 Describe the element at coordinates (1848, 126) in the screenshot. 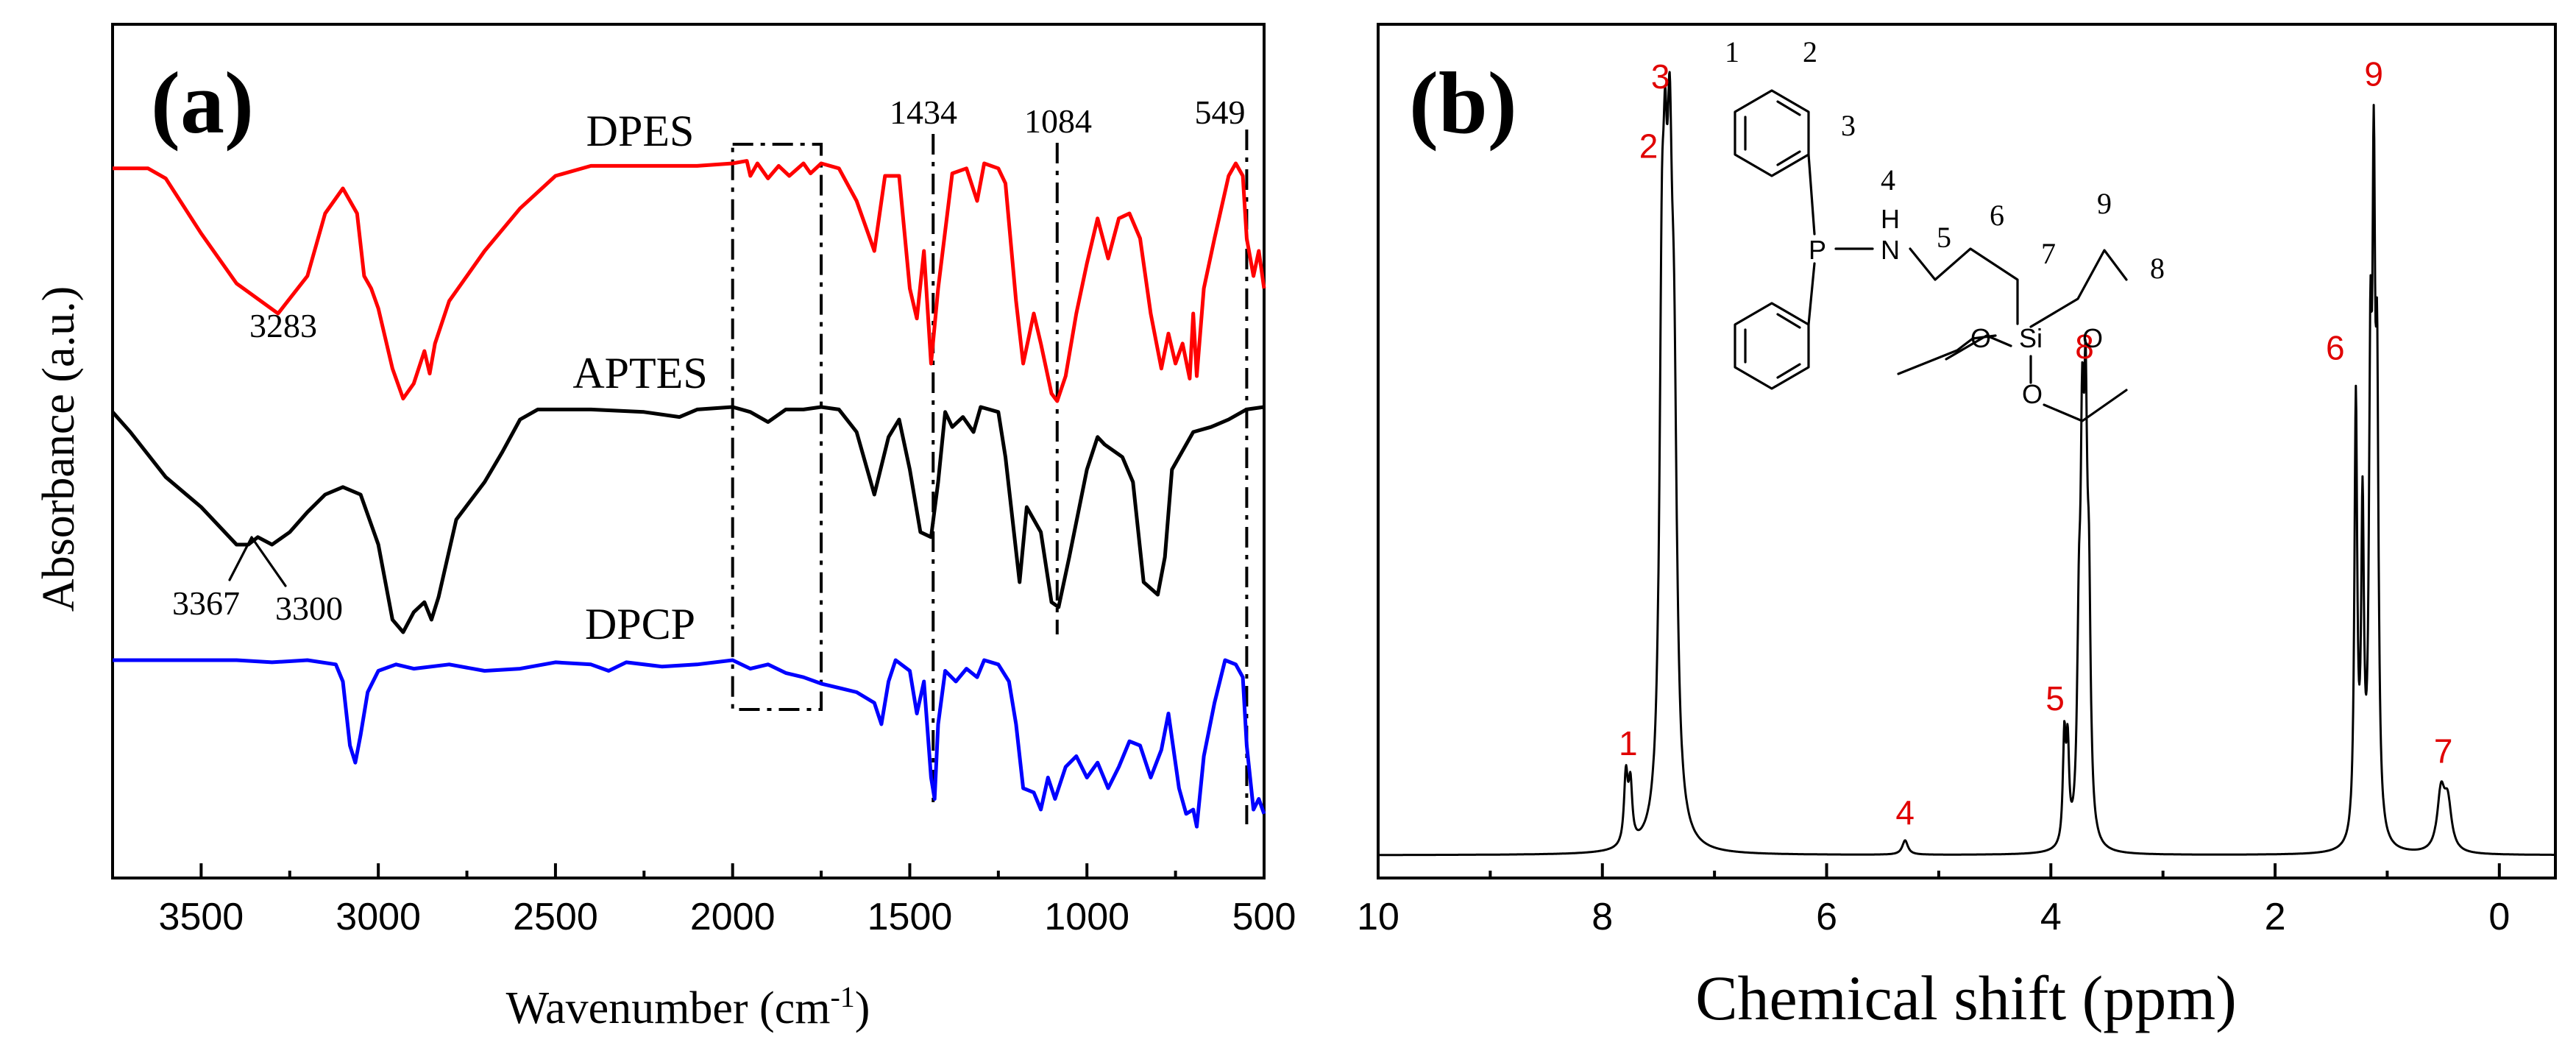

I see `structure-number-3: 3` at that location.